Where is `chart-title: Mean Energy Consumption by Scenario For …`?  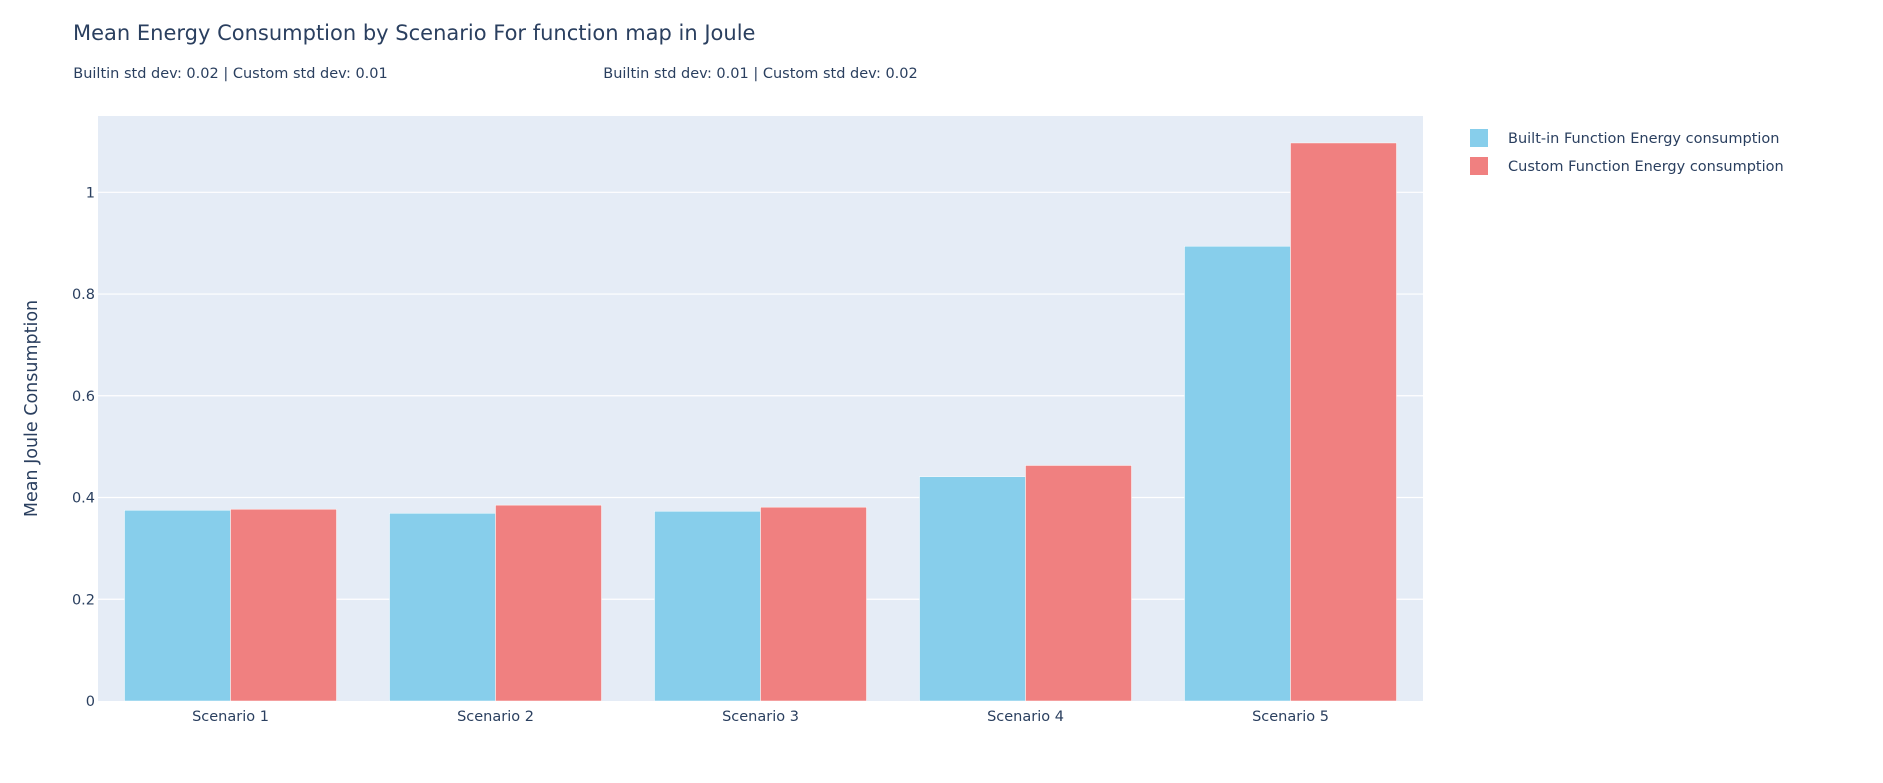 chart-title: Mean Energy Consumption by Scenario For … is located at coordinates (414, 33).